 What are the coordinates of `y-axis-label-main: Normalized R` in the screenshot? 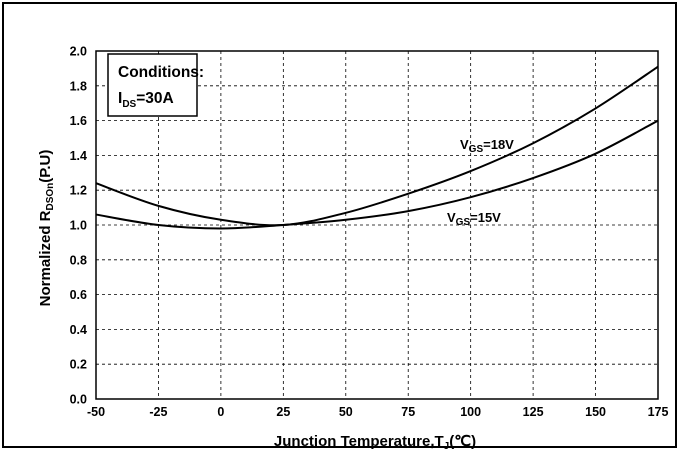 It's located at (45, 258).